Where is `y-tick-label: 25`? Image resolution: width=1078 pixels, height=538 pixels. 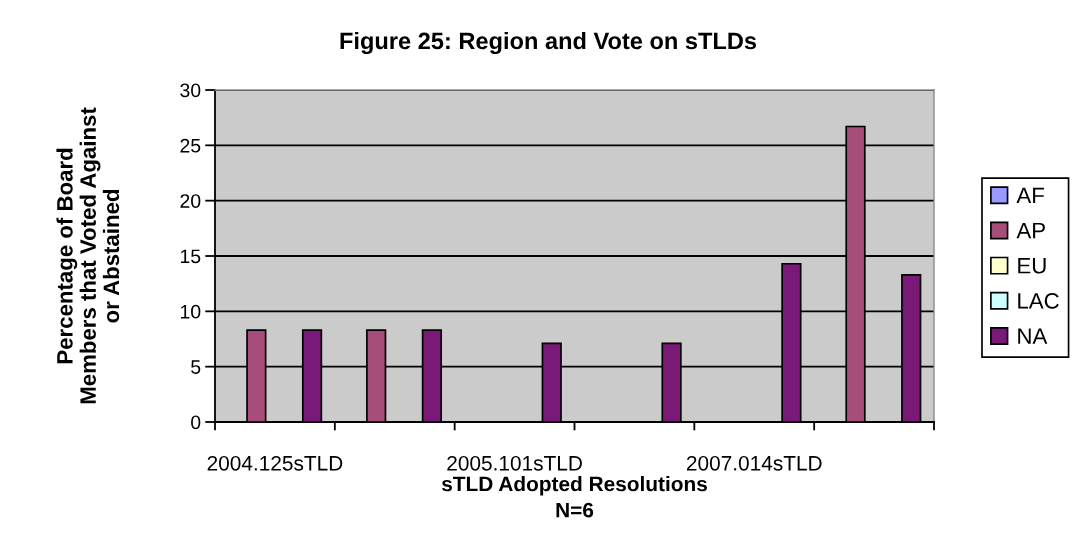 y-tick-label: 25 is located at coordinates (190, 145).